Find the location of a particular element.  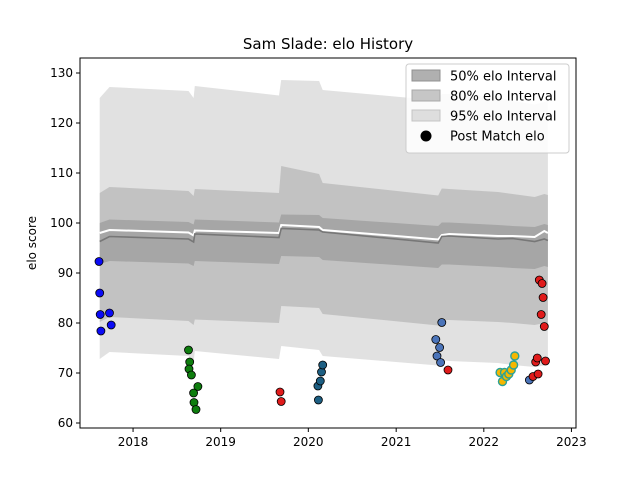

mean-elo-line is located at coordinates (324, 232).